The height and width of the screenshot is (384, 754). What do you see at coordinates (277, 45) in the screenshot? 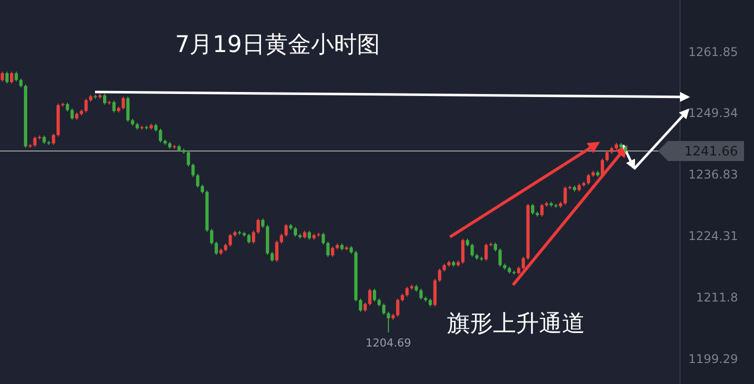
I see `text: 7月19日黄金小时图` at bounding box center [277, 45].